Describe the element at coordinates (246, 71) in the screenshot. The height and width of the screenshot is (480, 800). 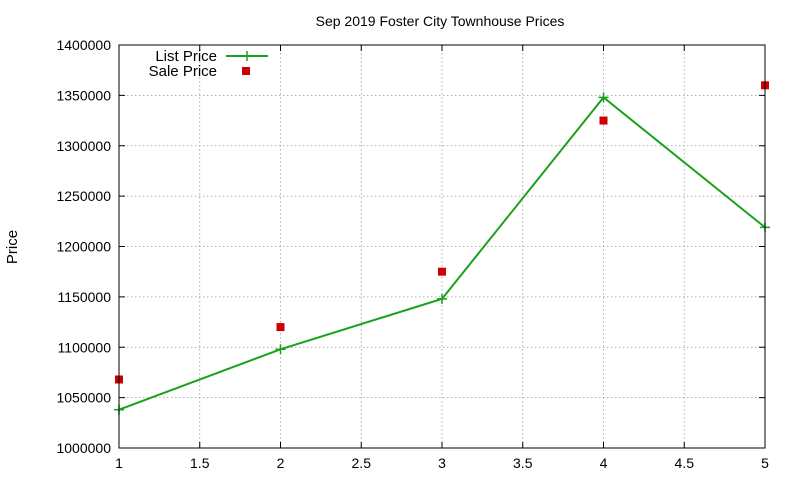
I see `legend-swatch-sale-price` at that location.